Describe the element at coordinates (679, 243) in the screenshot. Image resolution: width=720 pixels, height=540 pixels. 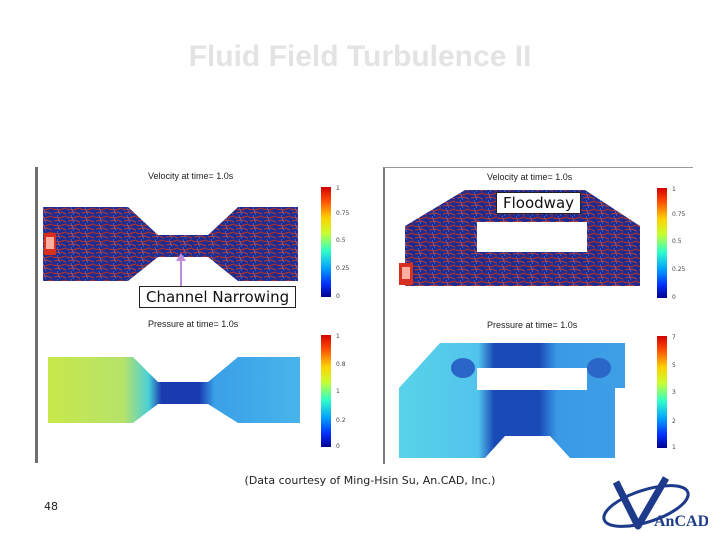
I see `right-velocity-ticks: 1 0.75 0.5 0.25 0` at that location.